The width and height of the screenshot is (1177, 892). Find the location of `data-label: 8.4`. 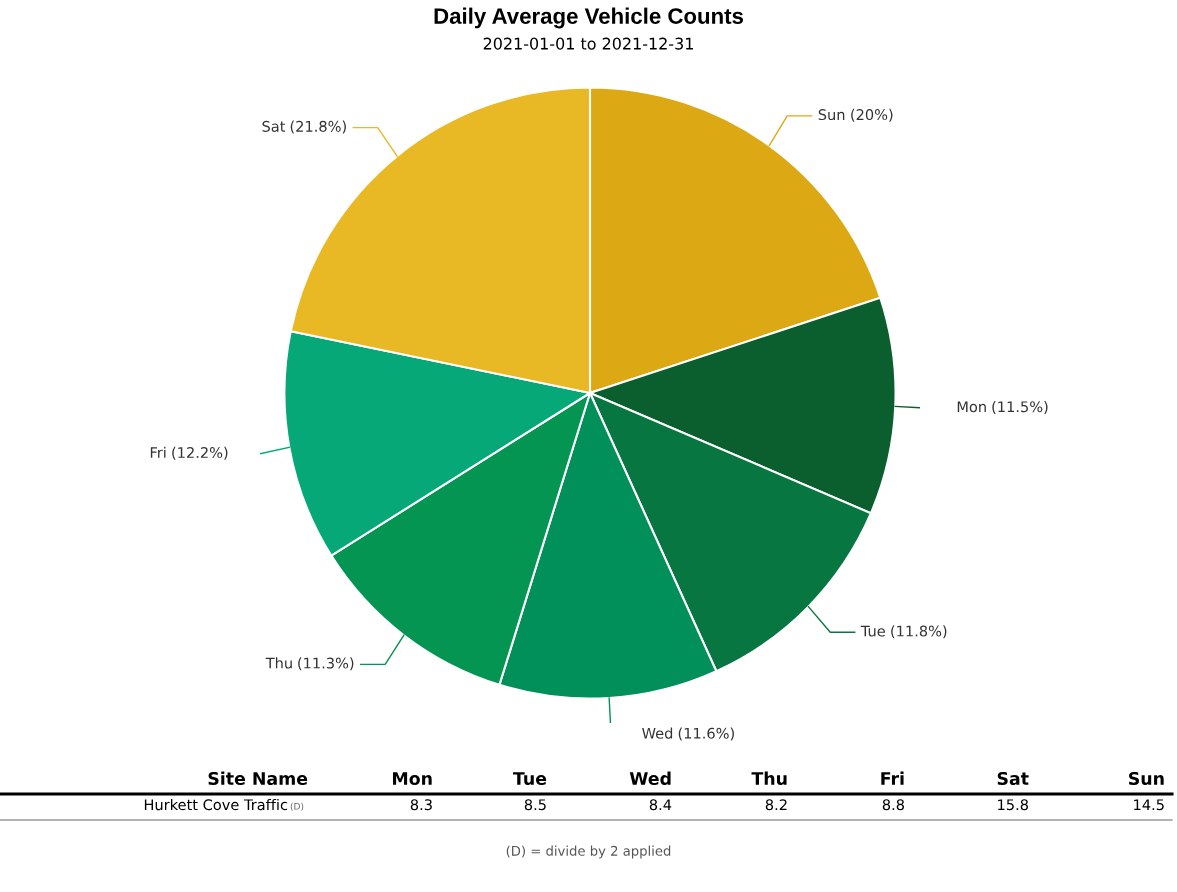

data-label: 8.4 is located at coordinates (660, 805).